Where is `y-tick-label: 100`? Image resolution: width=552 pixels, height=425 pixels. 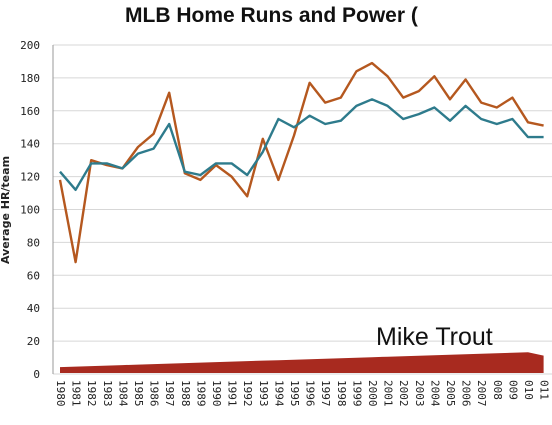
y-tick-label: 100 is located at coordinates (30, 210).